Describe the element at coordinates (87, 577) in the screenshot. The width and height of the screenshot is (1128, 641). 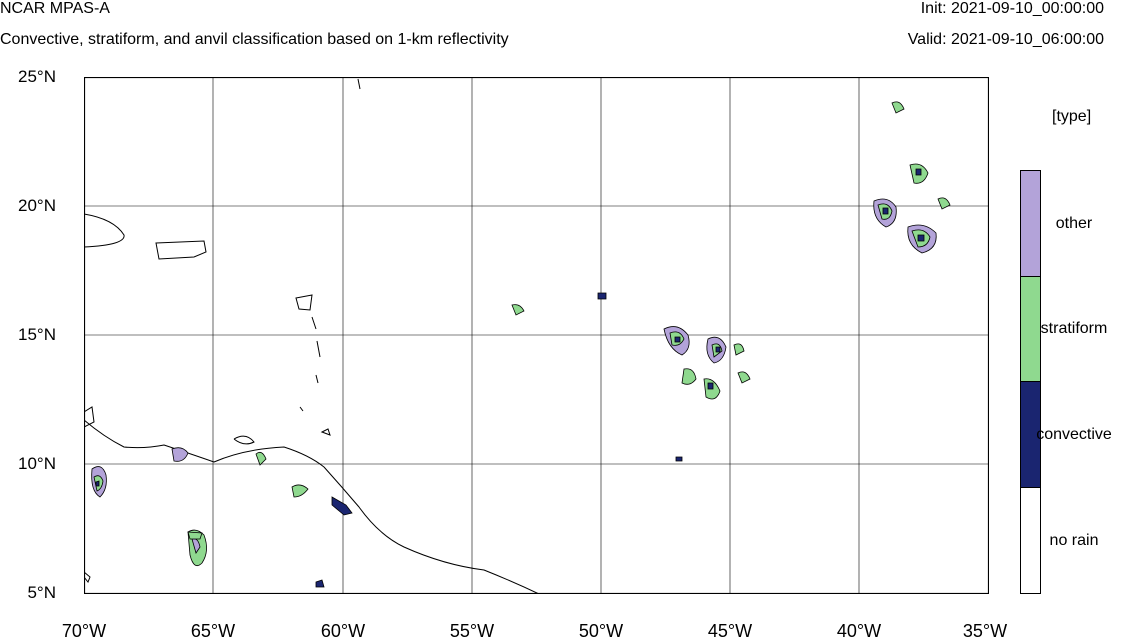
I see `guiana-coast` at that location.